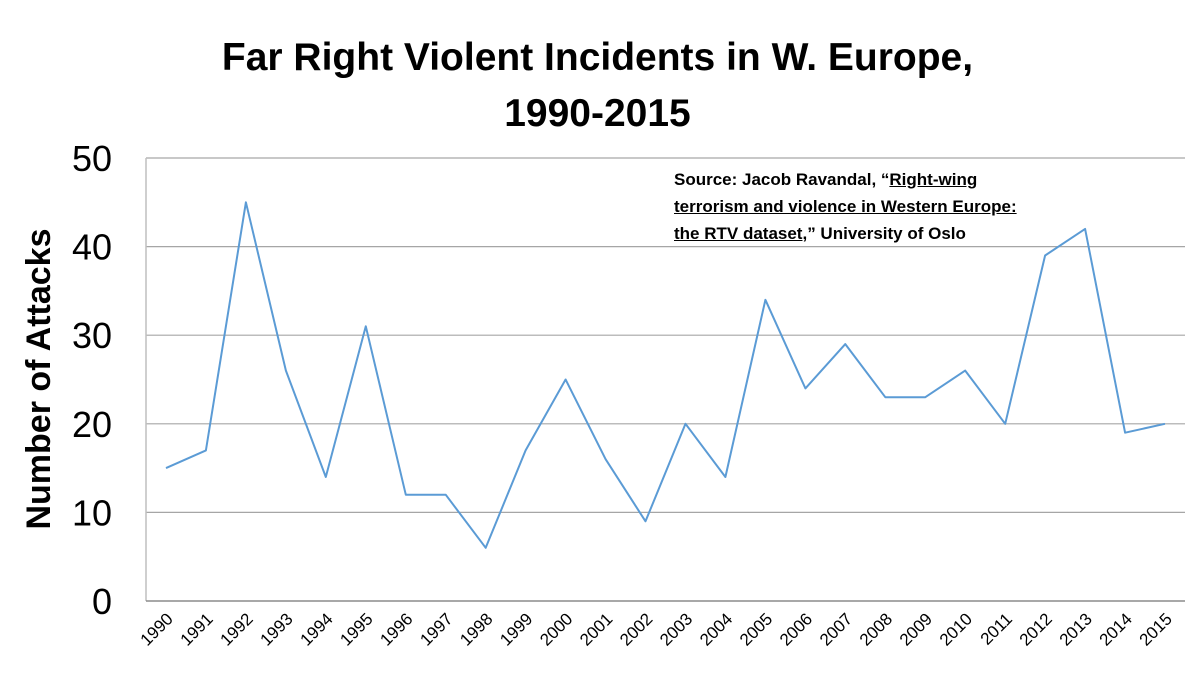 The image size is (1200, 675). I want to click on x-tick-label-2007: 2007, so click(836, 629).